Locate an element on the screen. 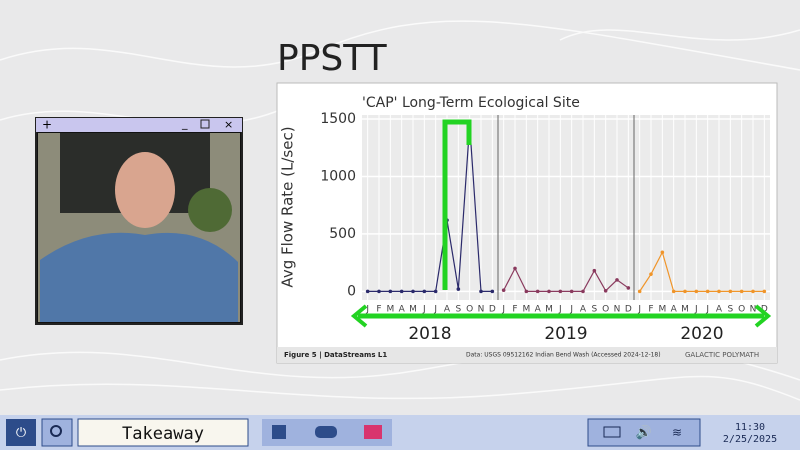 This screenshot has width=800, height=450. save-icon is located at coordinates (279, 432).